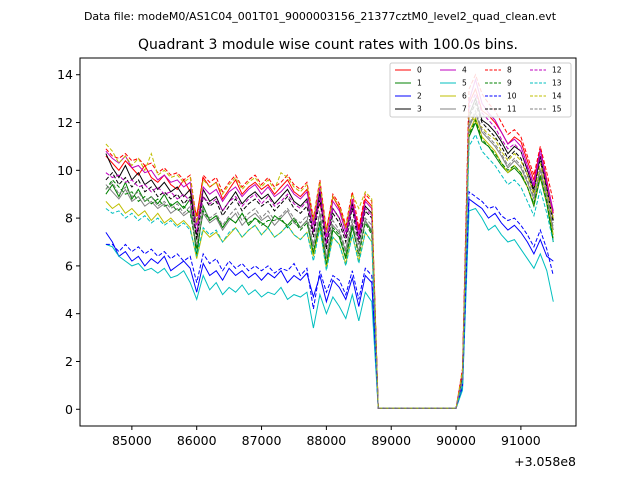  What do you see at coordinates (464, 96) in the screenshot?
I see `legend-label: 6` at bounding box center [464, 96].